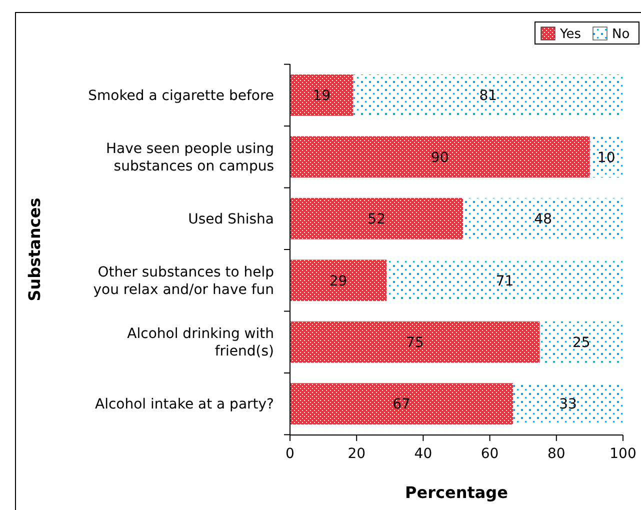 The height and width of the screenshot is (510, 641). I want to click on x-tick-label: 80, so click(556, 454).